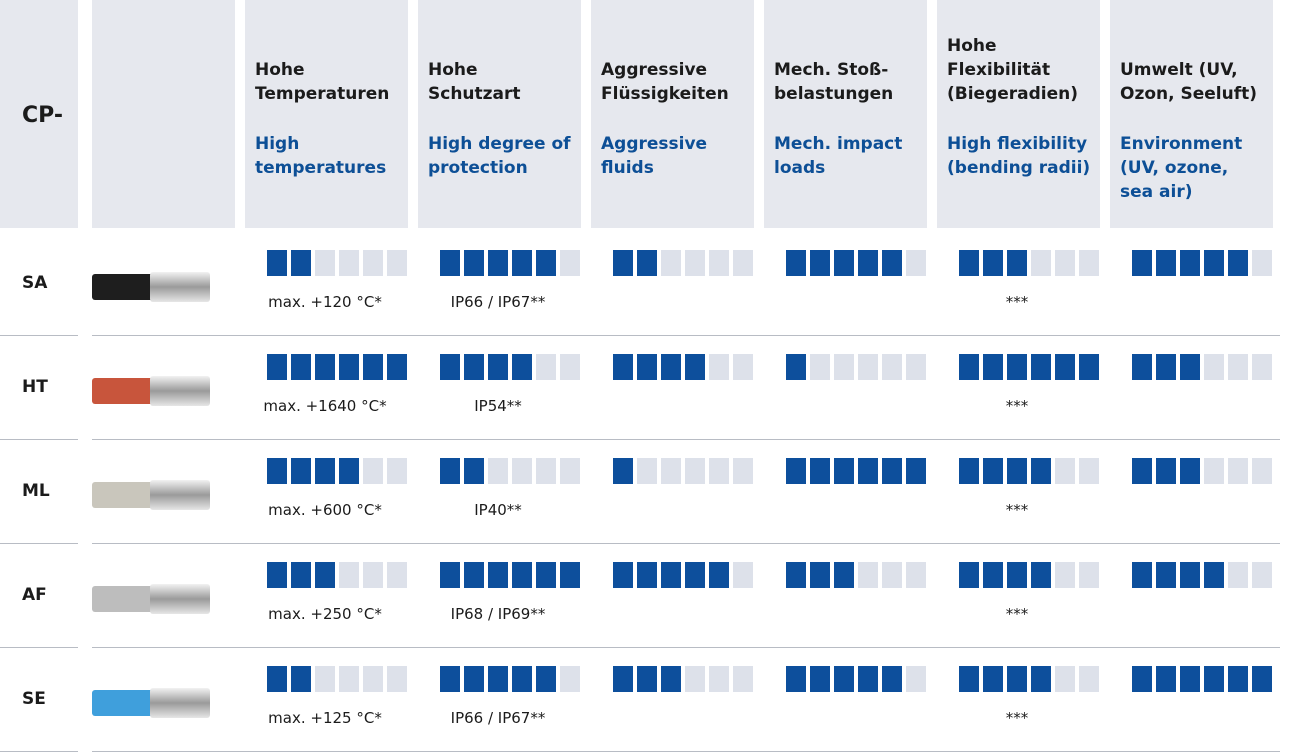  What do you see at coordinates (34, 595) in the screenshot?
I see `row-code: AF` at bounding box center [34, 595].